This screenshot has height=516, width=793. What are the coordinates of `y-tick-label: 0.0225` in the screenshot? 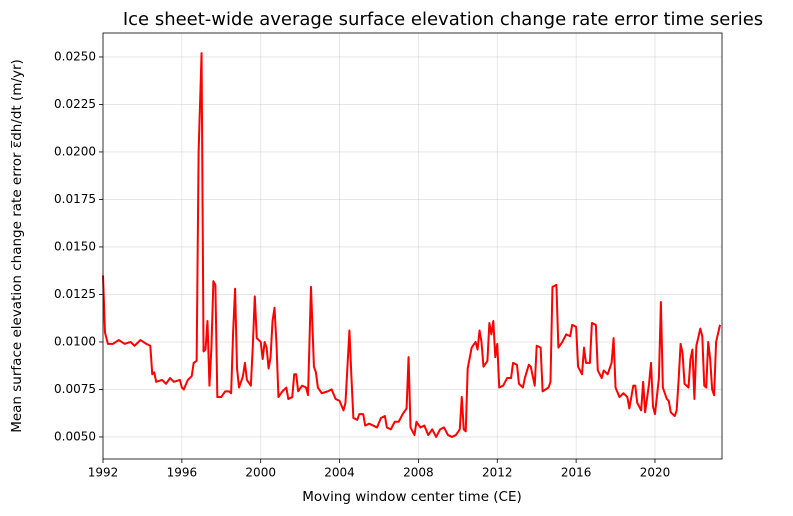 It's located at (75, 104).